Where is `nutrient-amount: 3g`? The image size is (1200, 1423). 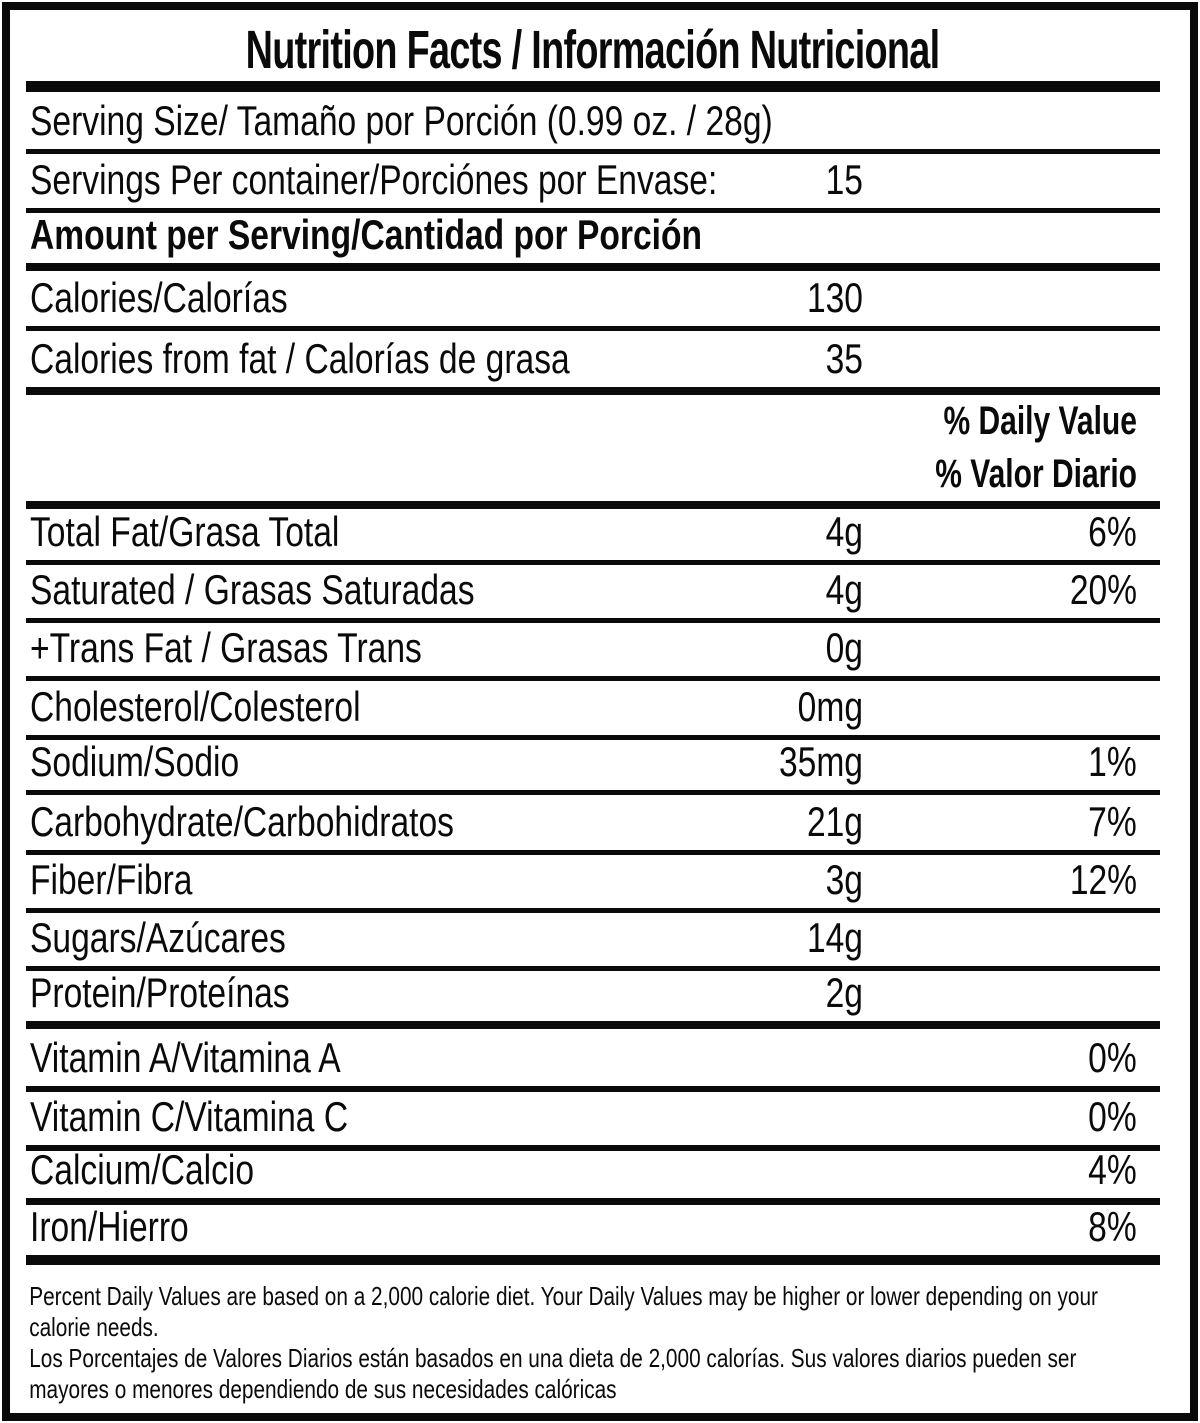
nutrient-amount: 3g is located at coordinates (844, 879).